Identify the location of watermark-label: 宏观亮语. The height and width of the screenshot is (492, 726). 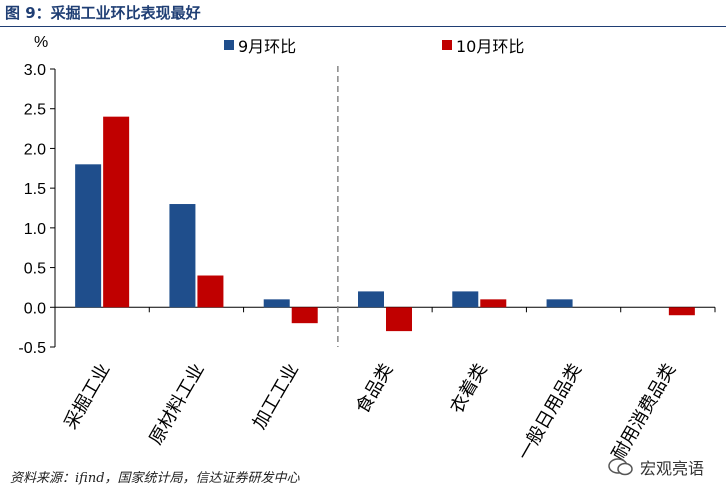
(671, 468).